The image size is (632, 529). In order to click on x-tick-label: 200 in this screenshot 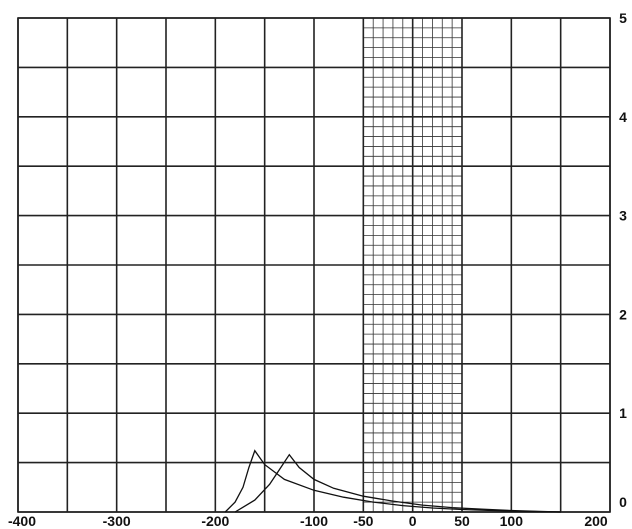, I will do `click(596, 521)`.